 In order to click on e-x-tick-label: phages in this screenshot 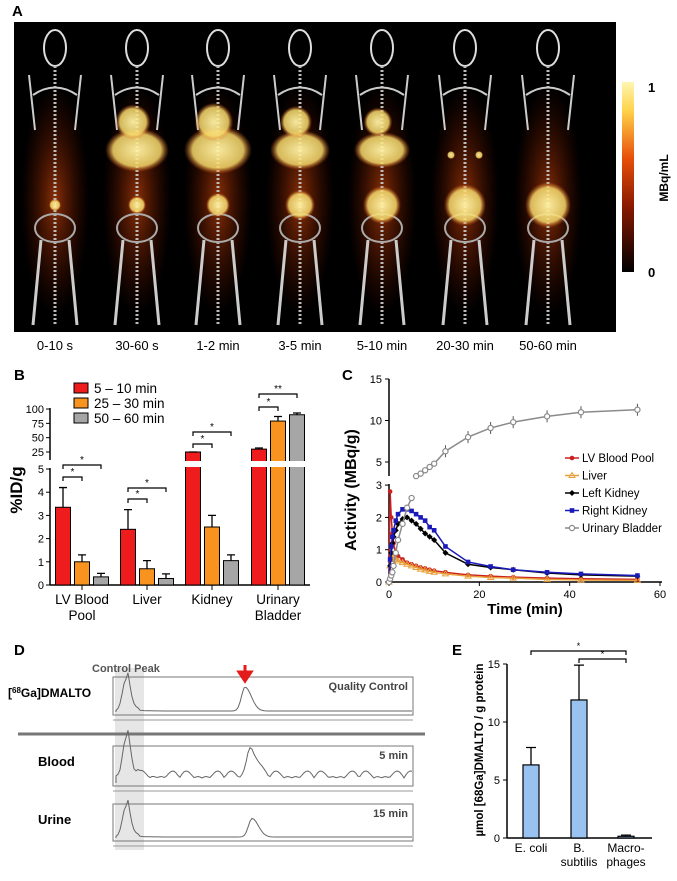, I will do `click(625, 862)`.